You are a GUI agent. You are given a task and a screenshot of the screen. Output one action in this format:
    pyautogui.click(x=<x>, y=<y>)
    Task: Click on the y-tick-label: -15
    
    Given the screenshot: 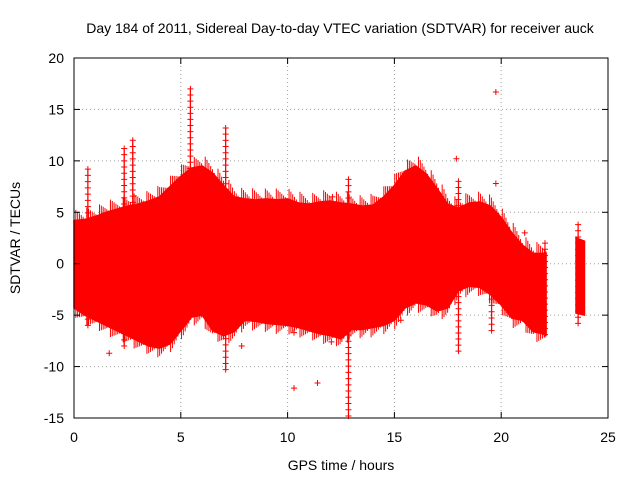 What is the action you would take?
    pyautogui.click(x=54, y=418)
    